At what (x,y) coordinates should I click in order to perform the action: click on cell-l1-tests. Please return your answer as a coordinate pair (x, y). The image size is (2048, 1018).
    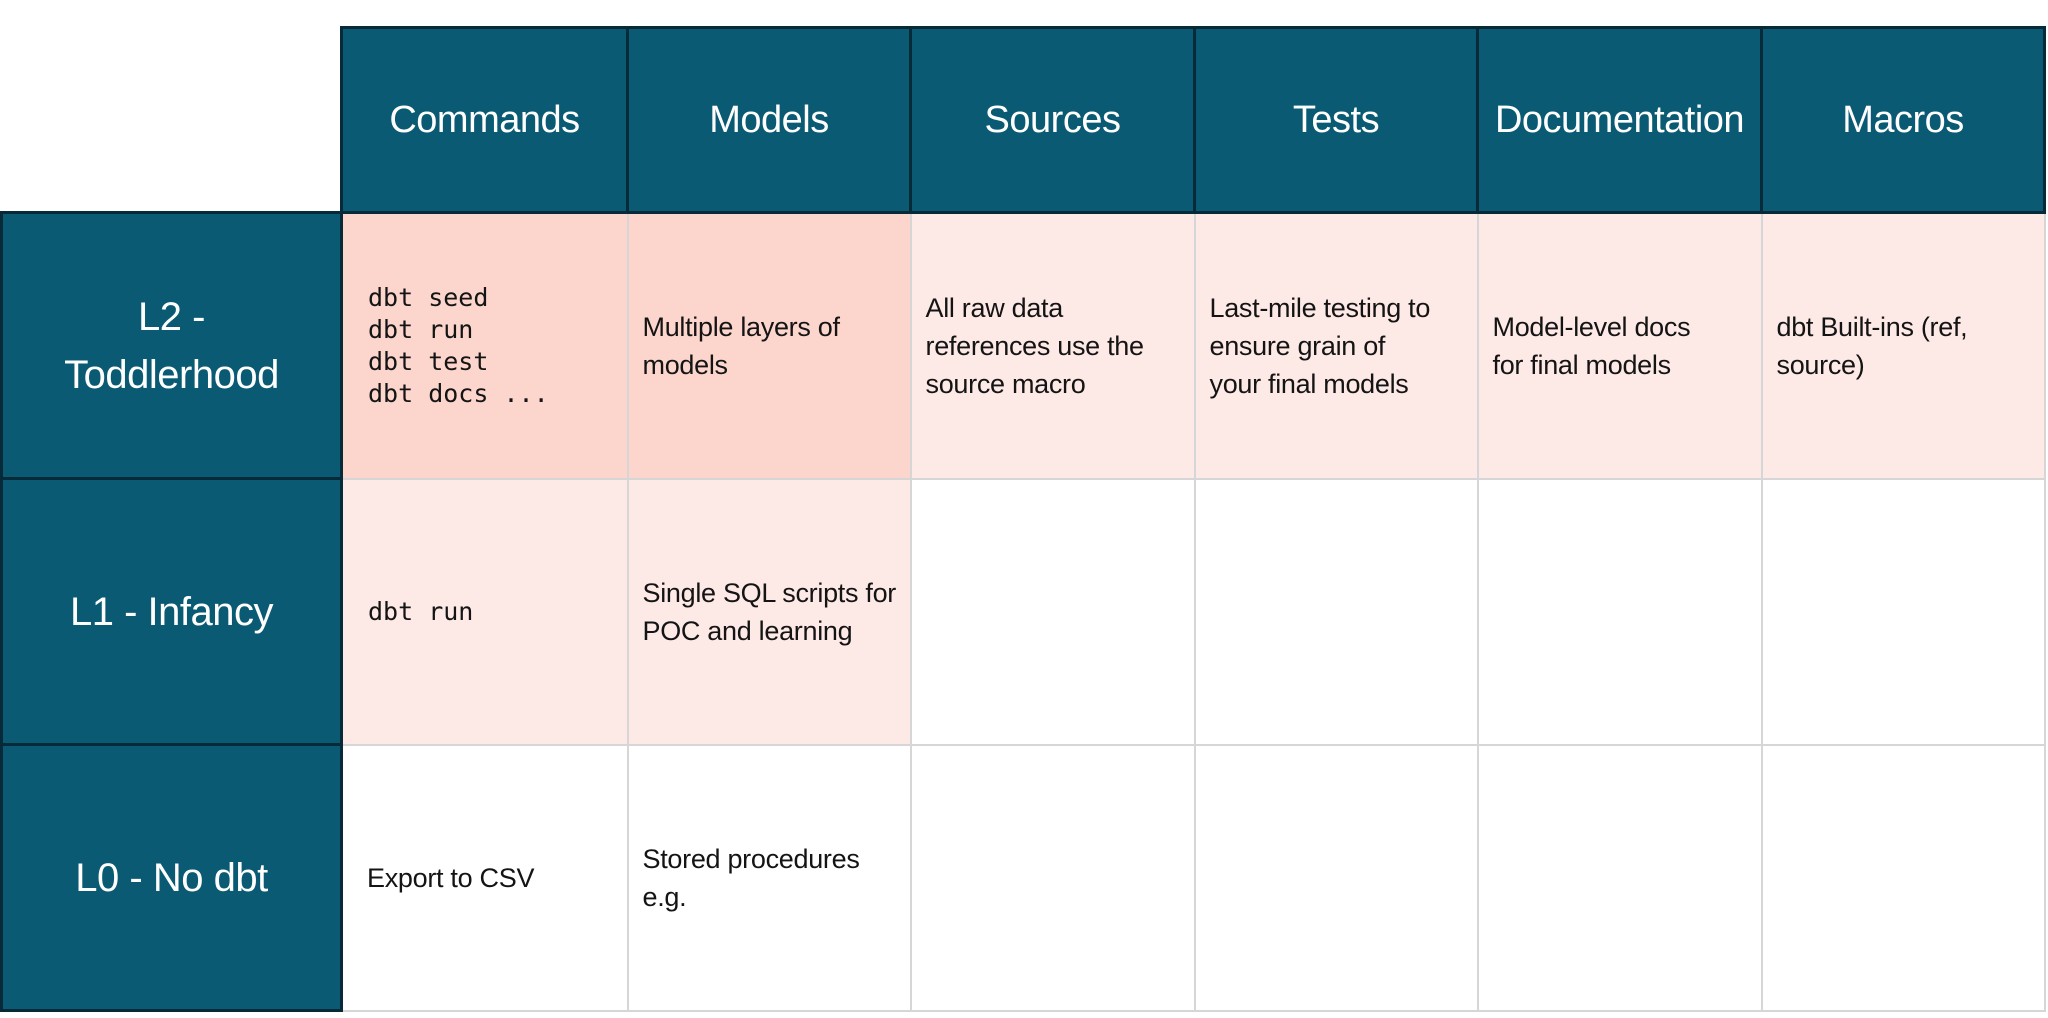
    Looking at the image, I should click on (1336, 611).